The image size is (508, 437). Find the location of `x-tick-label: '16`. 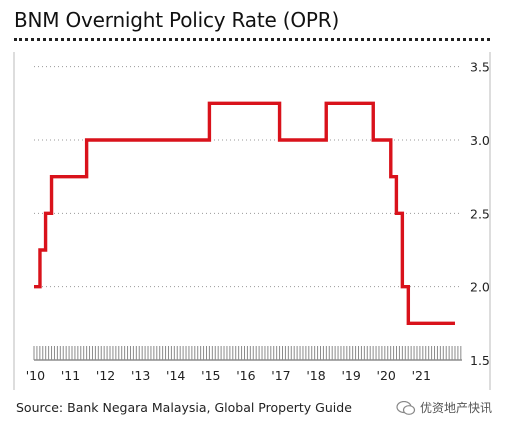

x-tick-label: '16 is located at coordinates (245, 375).